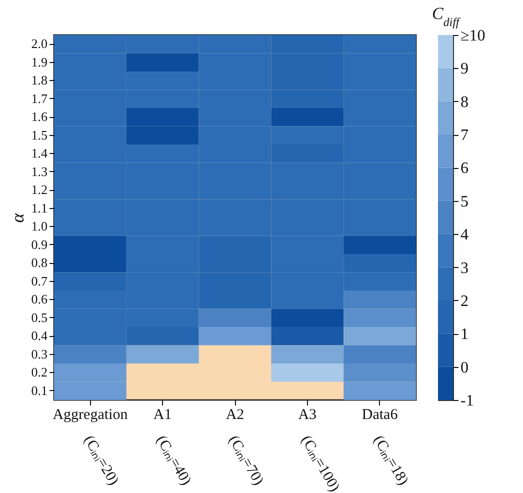 The height and width of the screenshot is (493, 523). Describe the element at coordinates (446, 16) in the screenshot. I see `color-bar-title: C$_{diff}$` at that location.